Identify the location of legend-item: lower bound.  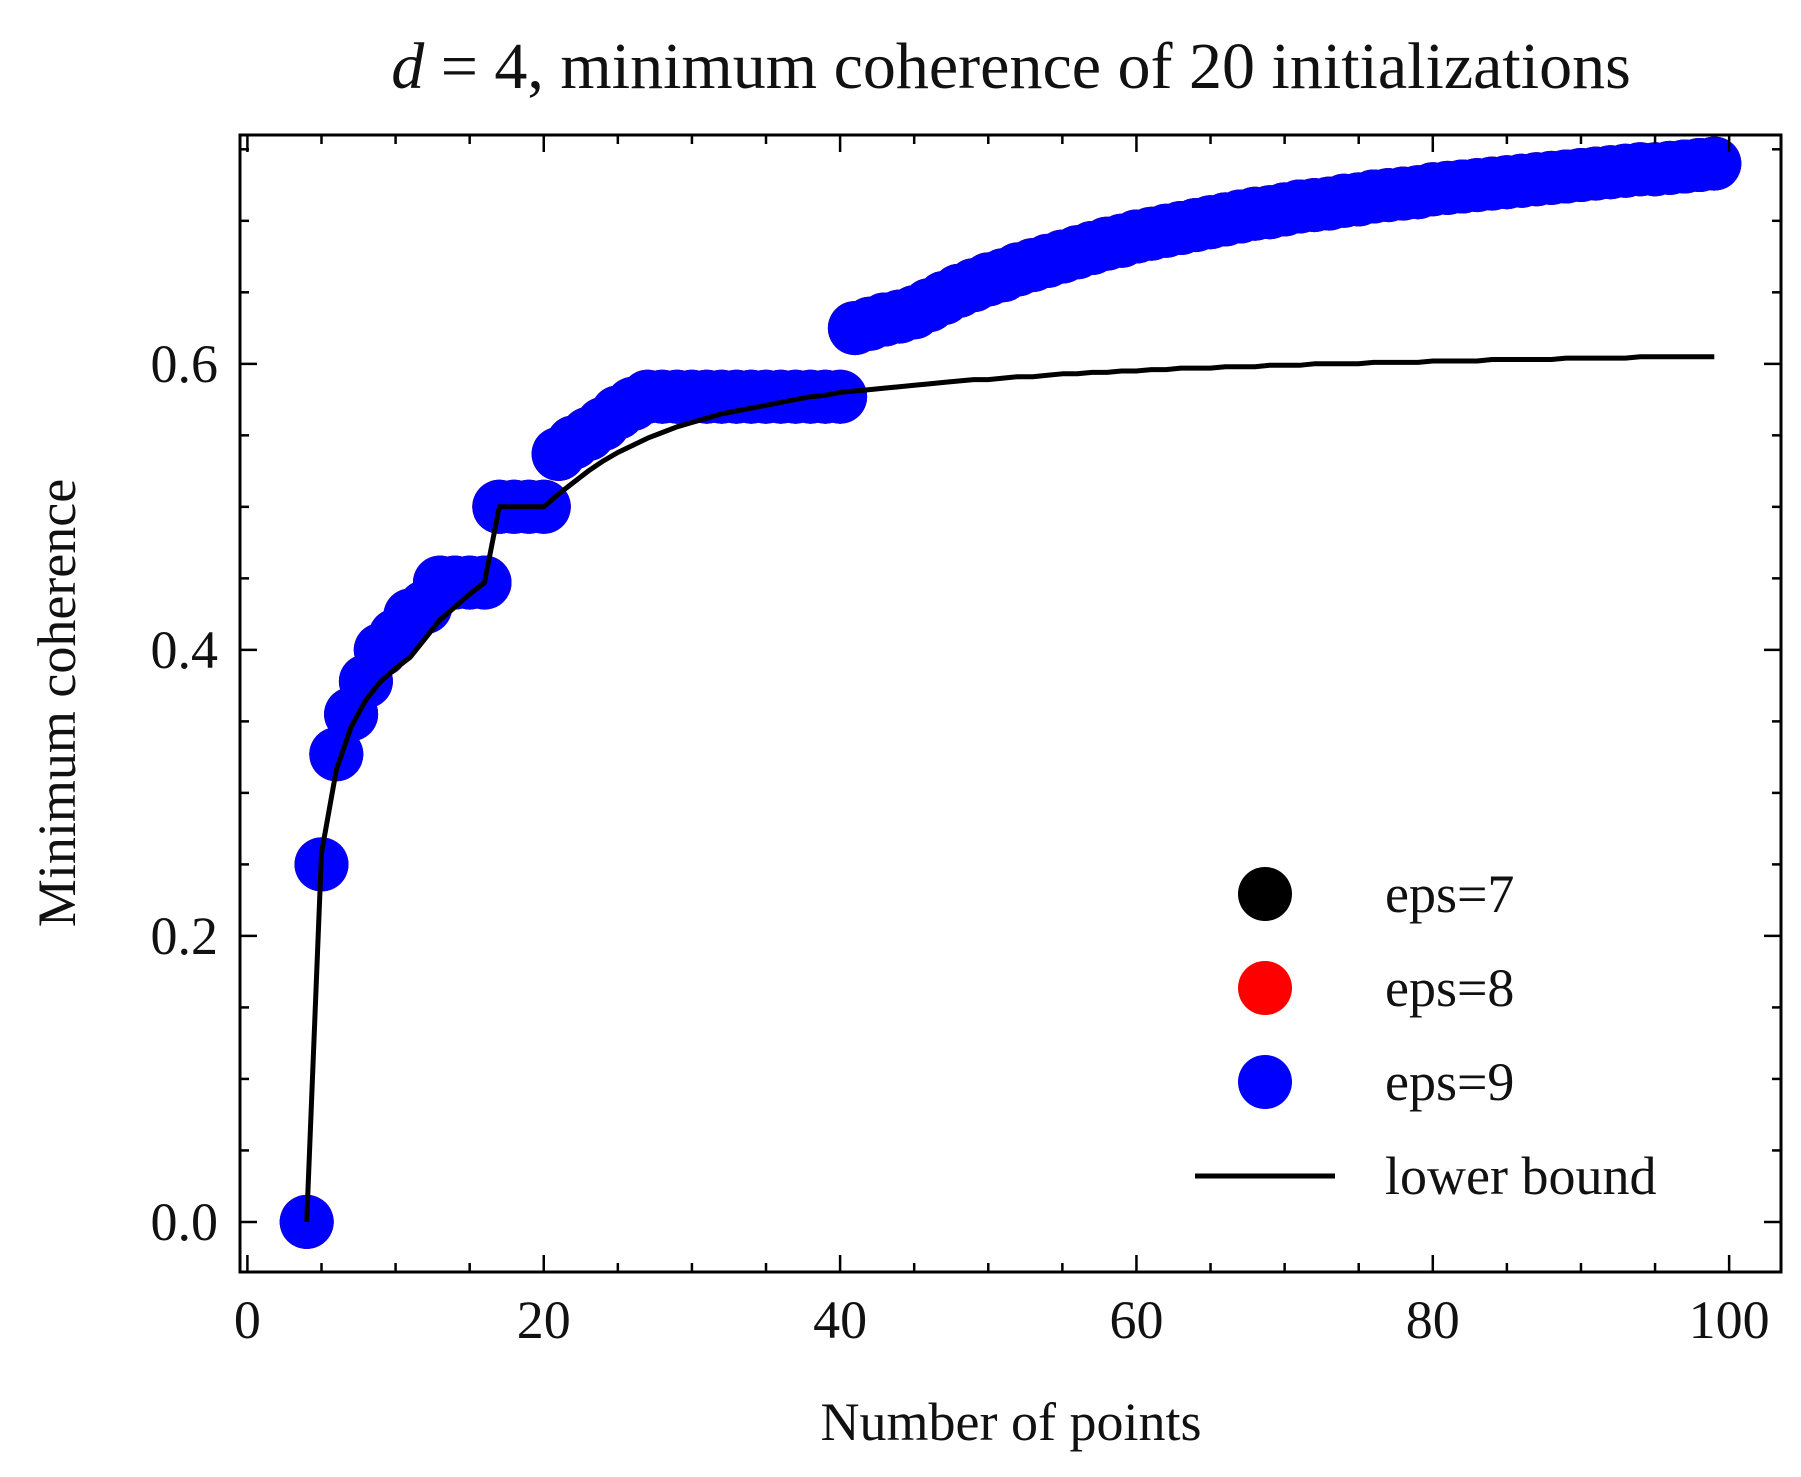
(1425, 1176).